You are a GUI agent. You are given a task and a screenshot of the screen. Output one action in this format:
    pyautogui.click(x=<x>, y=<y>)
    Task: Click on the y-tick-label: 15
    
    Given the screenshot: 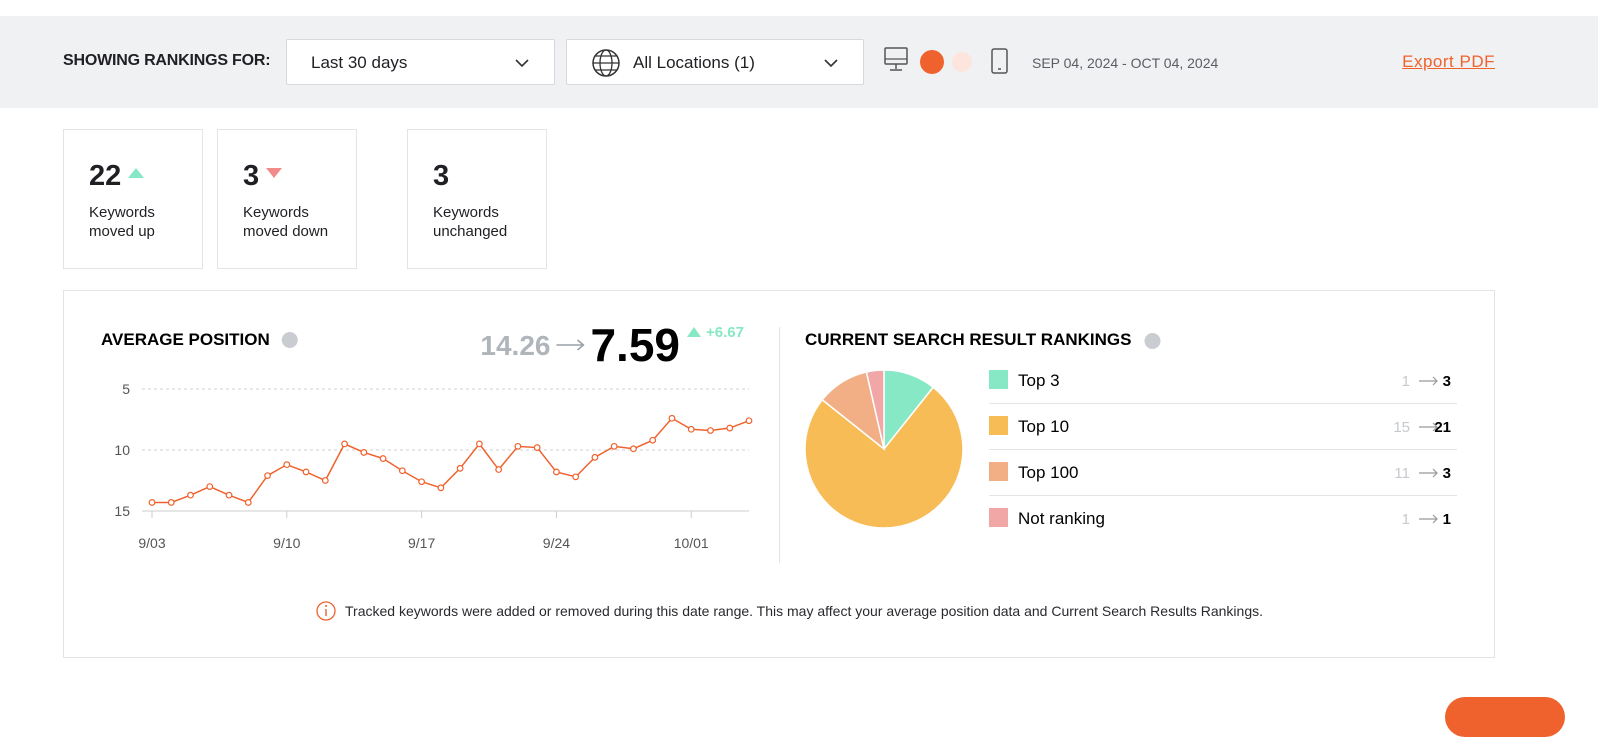 What is the action you would take?
    pyautogui.click(x=122, y=511)
    